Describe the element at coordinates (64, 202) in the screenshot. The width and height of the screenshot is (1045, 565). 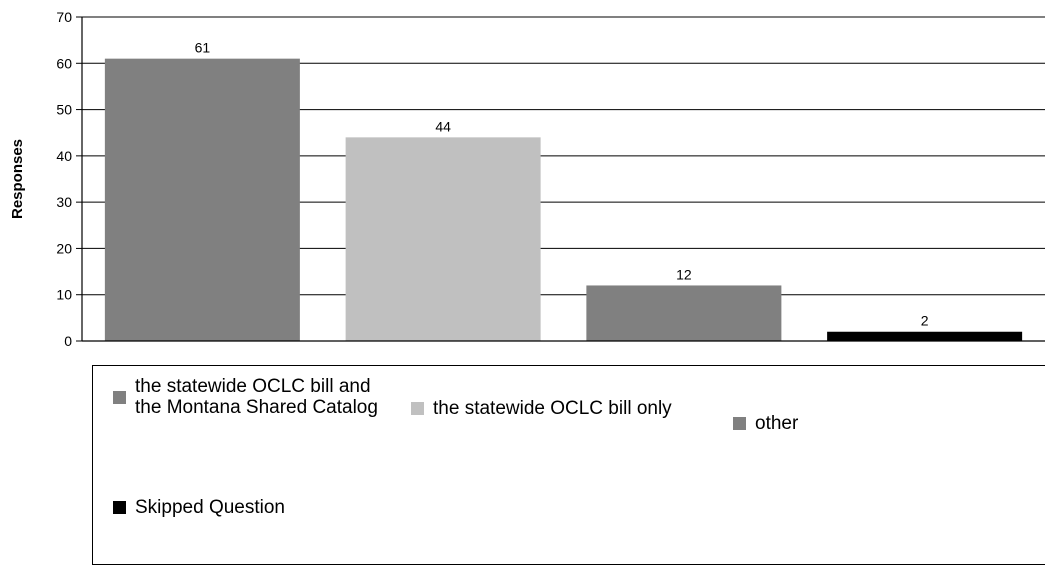
I see `y-tick-label: 30` at that location.